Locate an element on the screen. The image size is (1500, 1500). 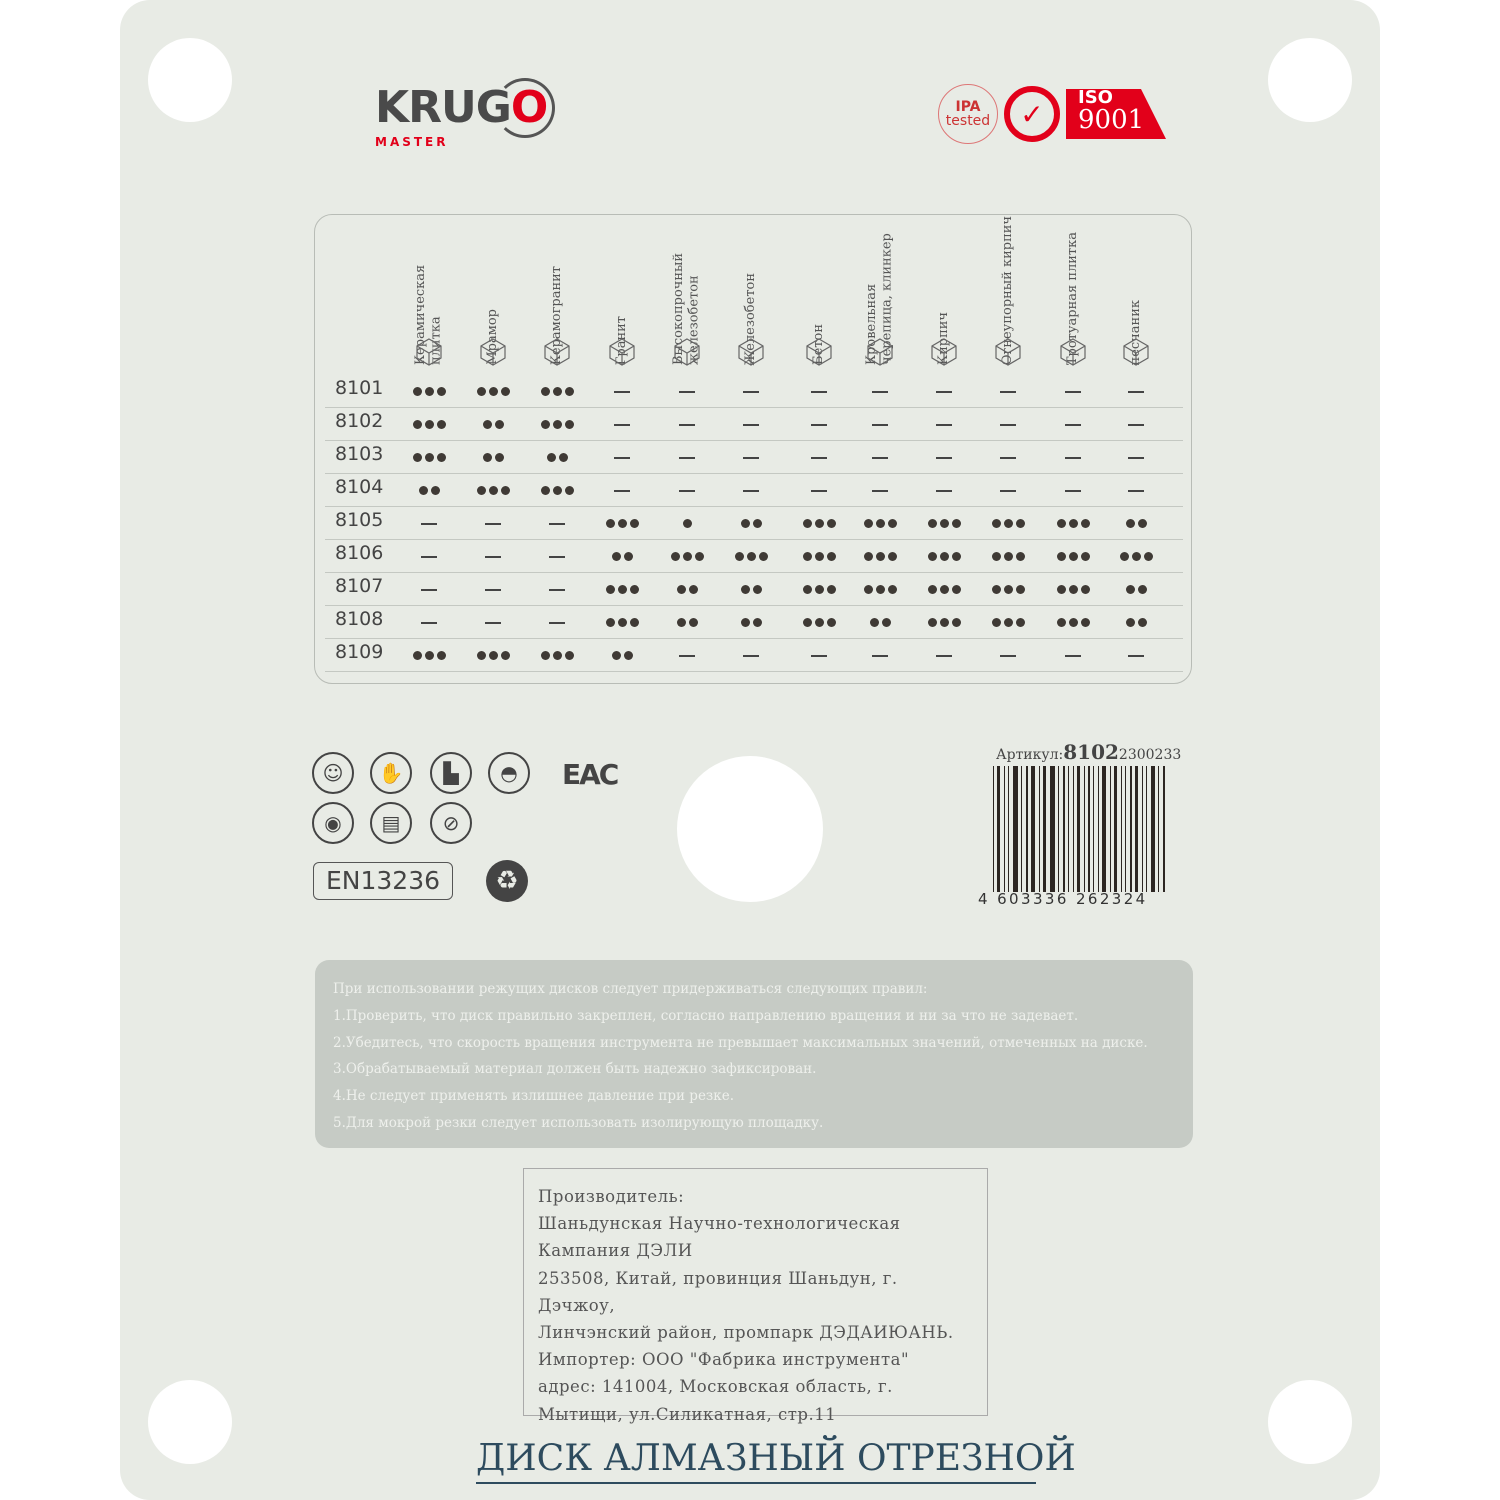
model-number: 8102 is located at coordinates (359, 421).